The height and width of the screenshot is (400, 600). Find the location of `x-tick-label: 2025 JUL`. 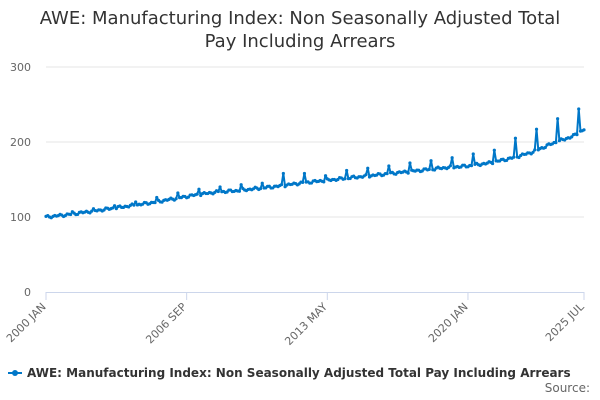

x-tick-label: 2025 JUL is located at coordinates (565, 322).